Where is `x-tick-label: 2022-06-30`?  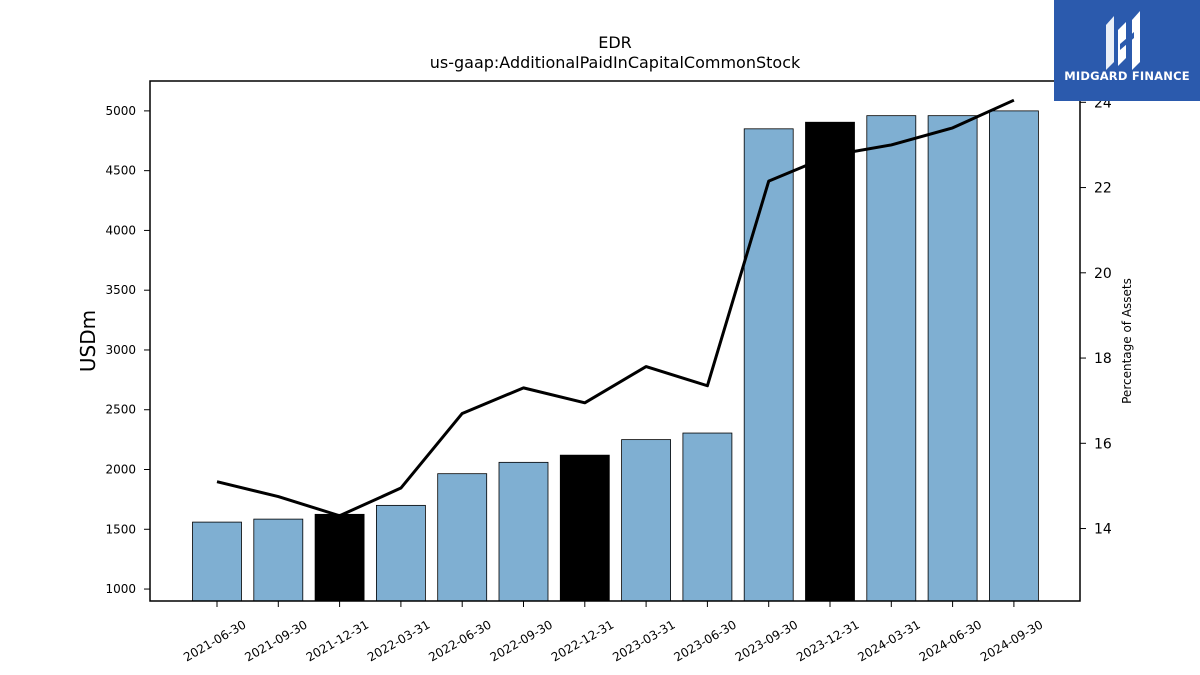
x-tick-label: 2022-06-30 is located at coordinates (459, 640).